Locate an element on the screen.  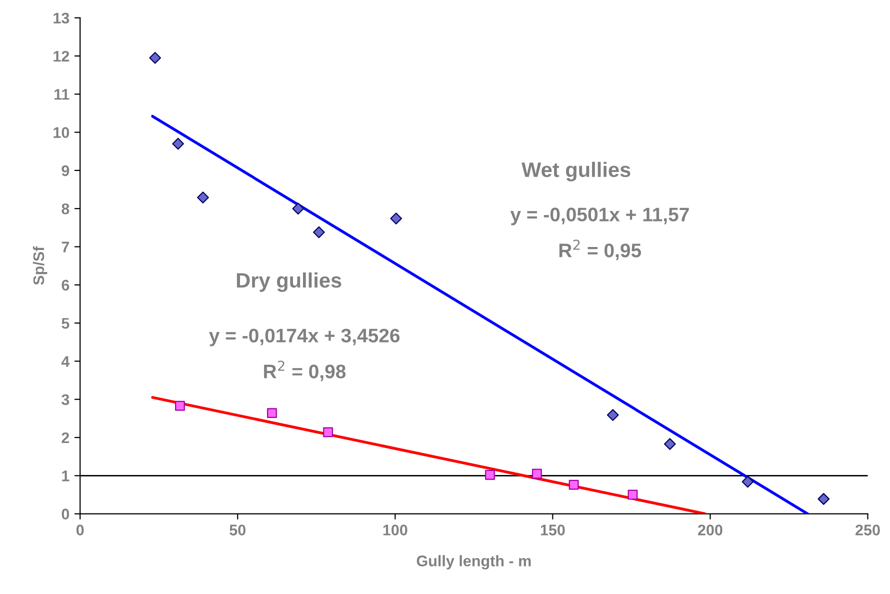
y-tick-label: 13 is located at coordinates (62, 18).